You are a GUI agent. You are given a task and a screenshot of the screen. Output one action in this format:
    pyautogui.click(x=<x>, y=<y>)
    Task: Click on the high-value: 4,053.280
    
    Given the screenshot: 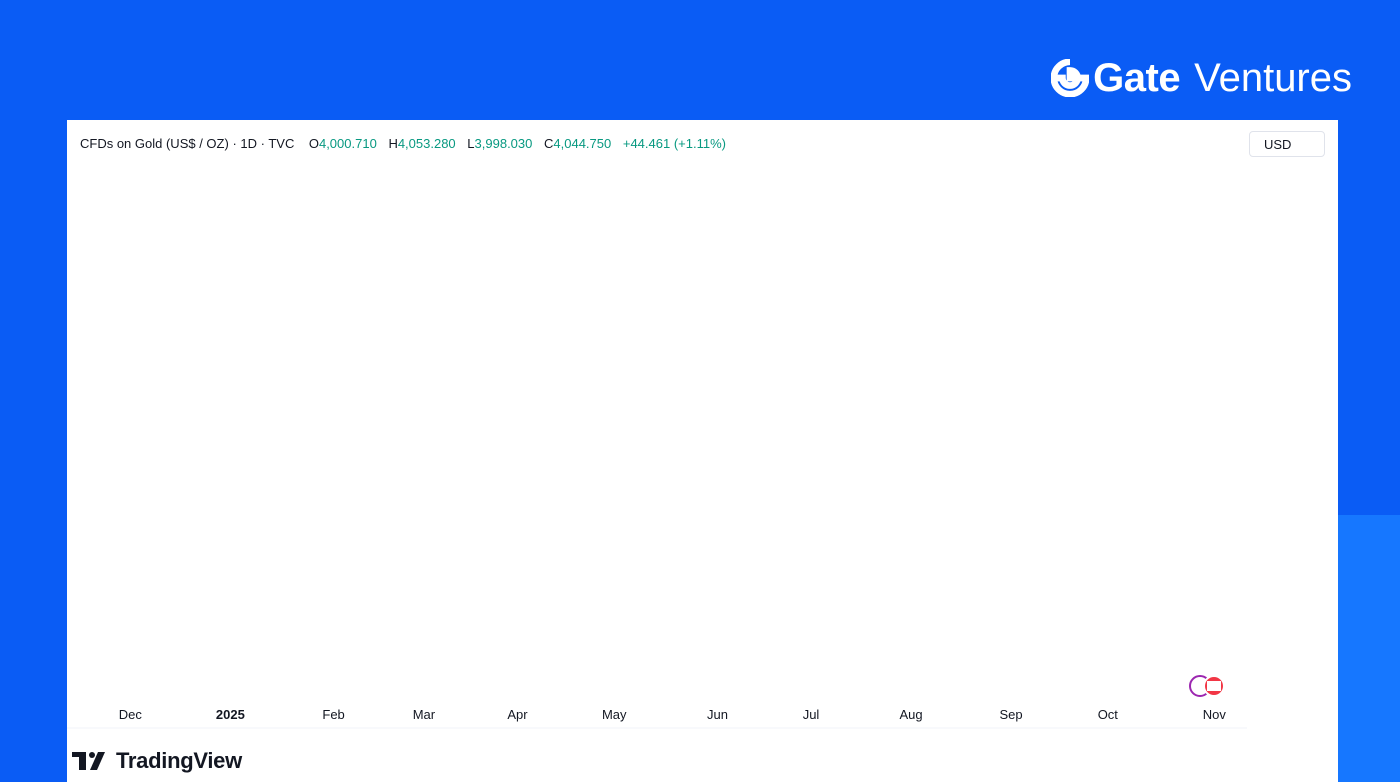 What is the action you would take?
    pyautogui.click(x=426, y=143)
    